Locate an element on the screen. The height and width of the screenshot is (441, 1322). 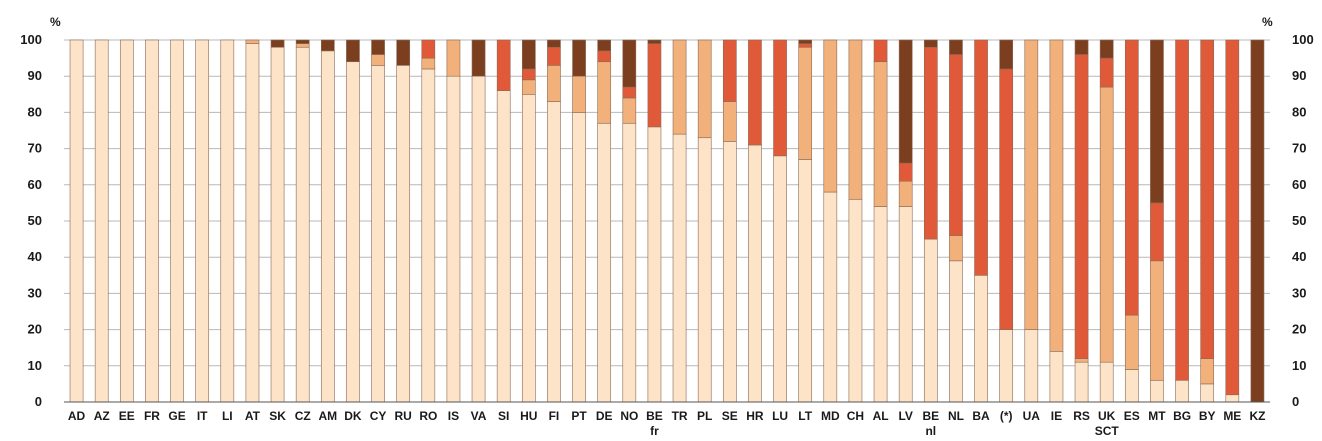
bar-stack-al is located at coordinates (880, 221).